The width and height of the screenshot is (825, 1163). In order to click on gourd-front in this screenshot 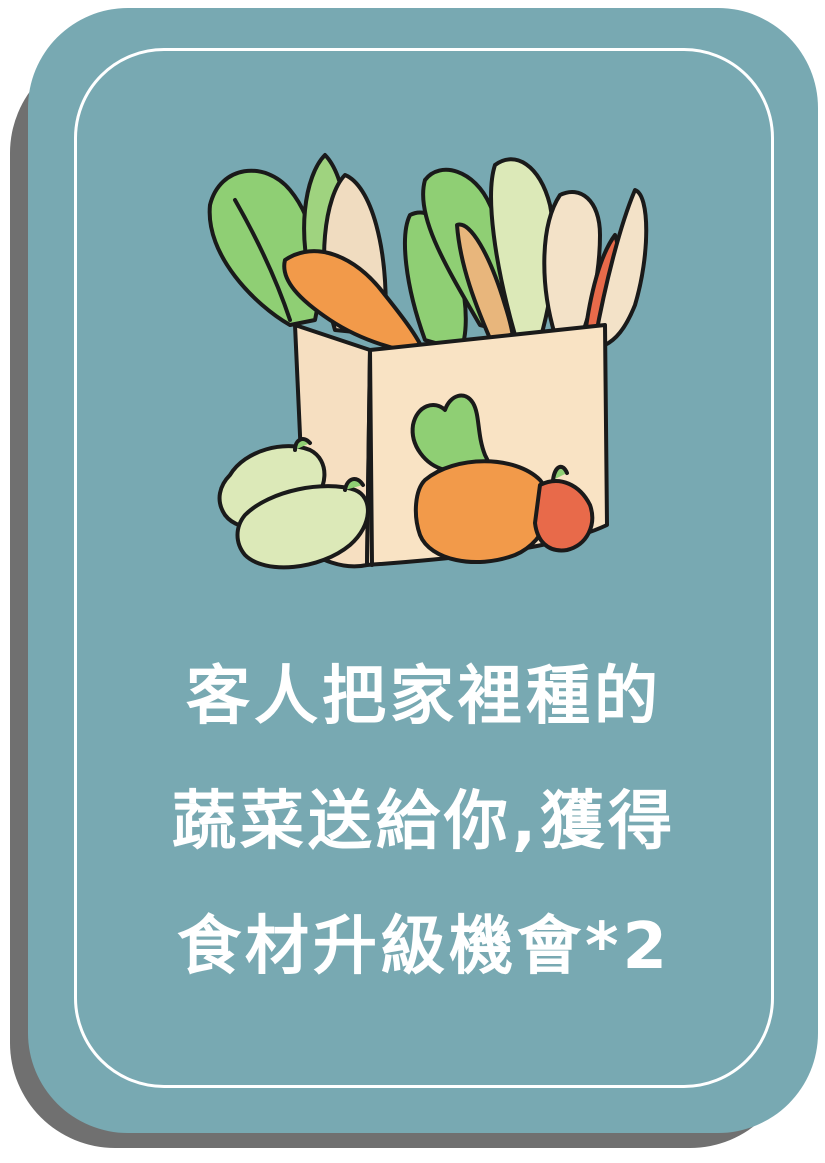, I will do `click(302, 527)`.